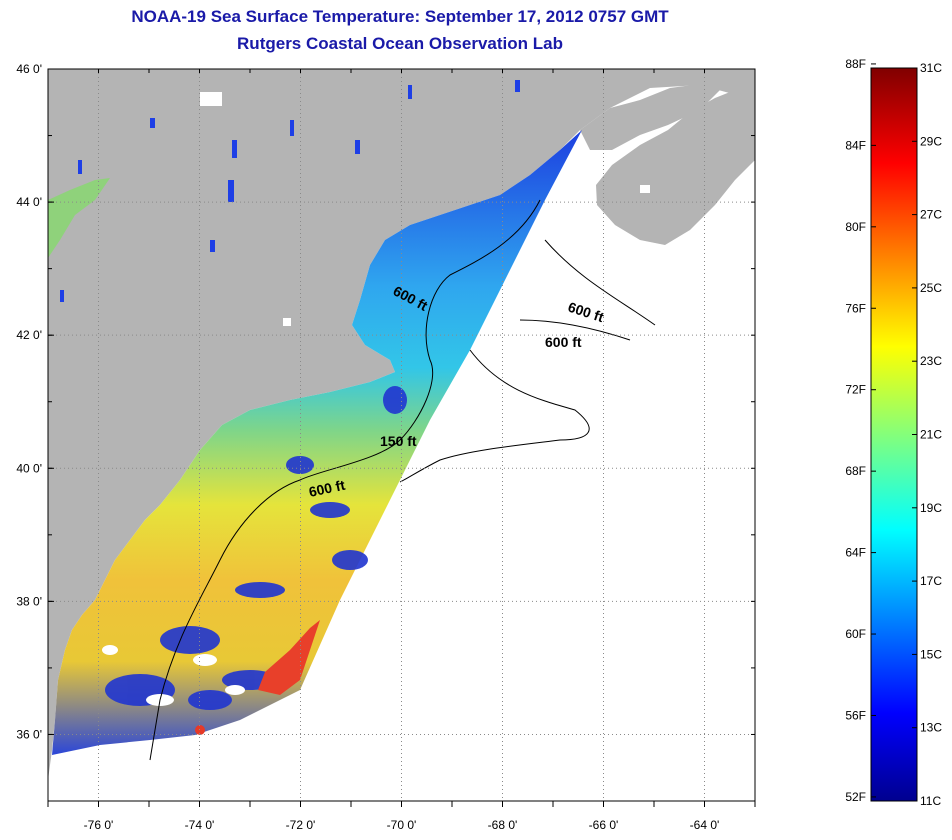  What do you see at coordinates (930, 801) in the screenshot?
I see `colorbar-celsius-label: 11C` at bounding box center [930, 801].